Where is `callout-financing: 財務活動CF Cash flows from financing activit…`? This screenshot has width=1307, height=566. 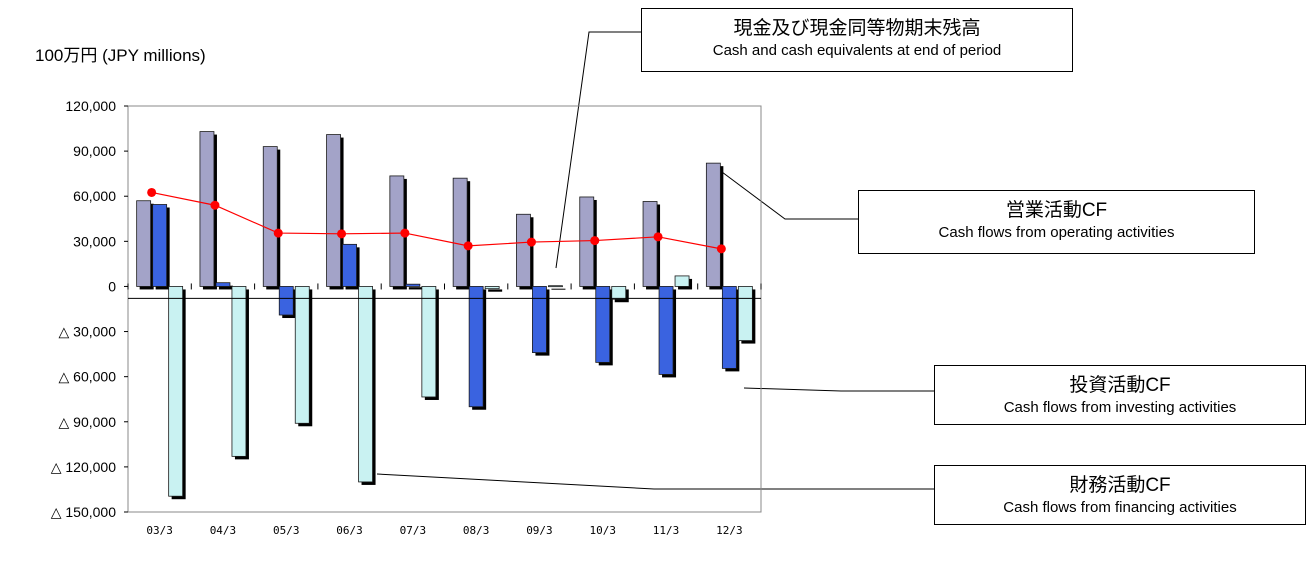 callout-financing: 財務活動CF Cash flows from financing activit… is located at coordinates (1120, 495).